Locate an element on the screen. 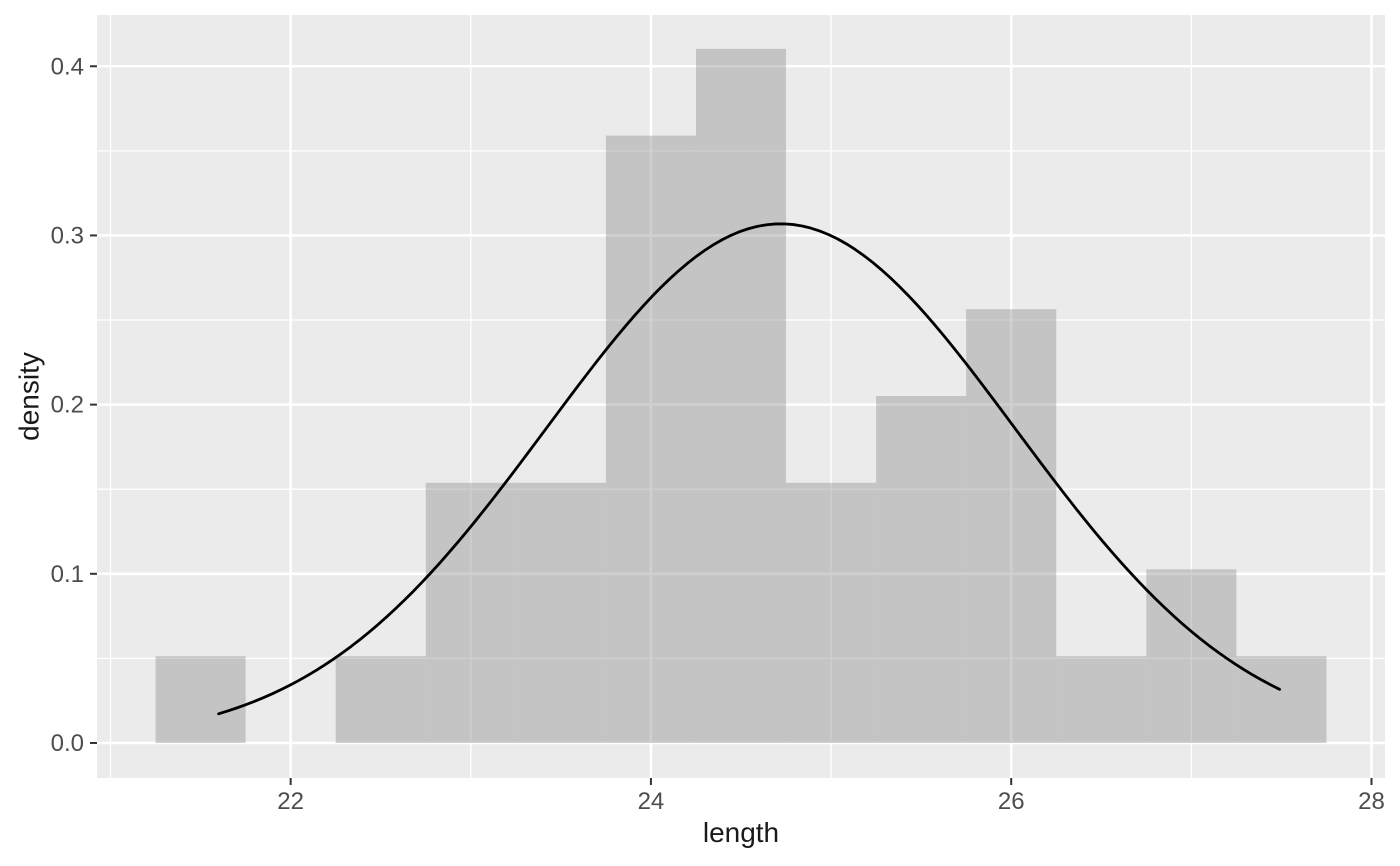 This screenshot has width=1400, height=866. x-axis-tick-label: 24 is located at coordinates (651, 801).